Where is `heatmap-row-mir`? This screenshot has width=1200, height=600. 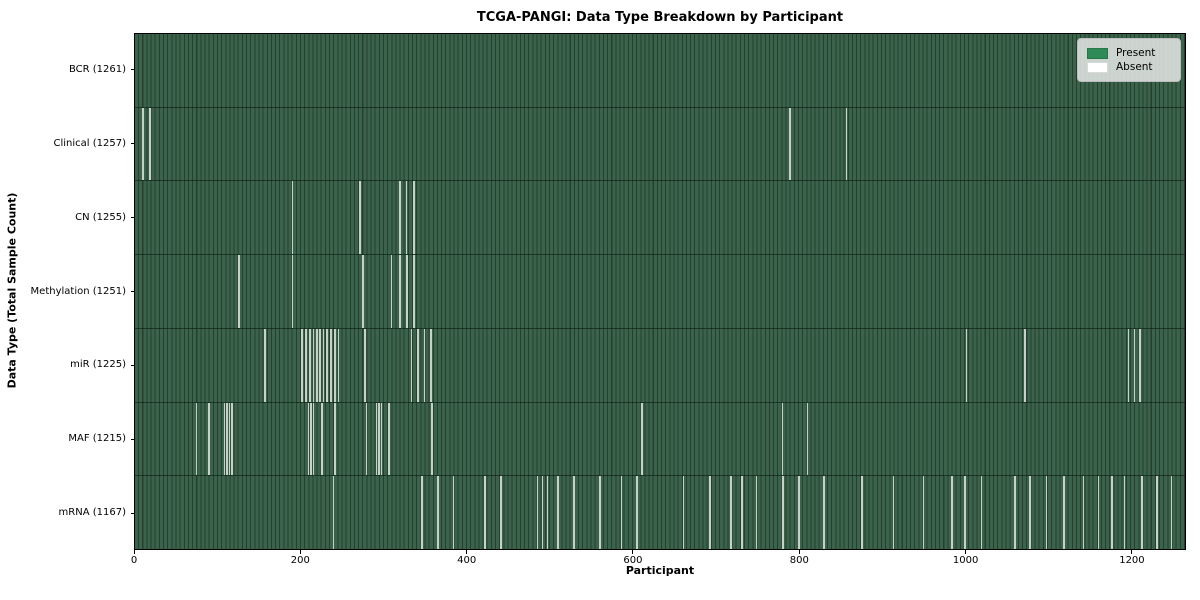
heatmap-row-mir is located at coordinates (660, 365).